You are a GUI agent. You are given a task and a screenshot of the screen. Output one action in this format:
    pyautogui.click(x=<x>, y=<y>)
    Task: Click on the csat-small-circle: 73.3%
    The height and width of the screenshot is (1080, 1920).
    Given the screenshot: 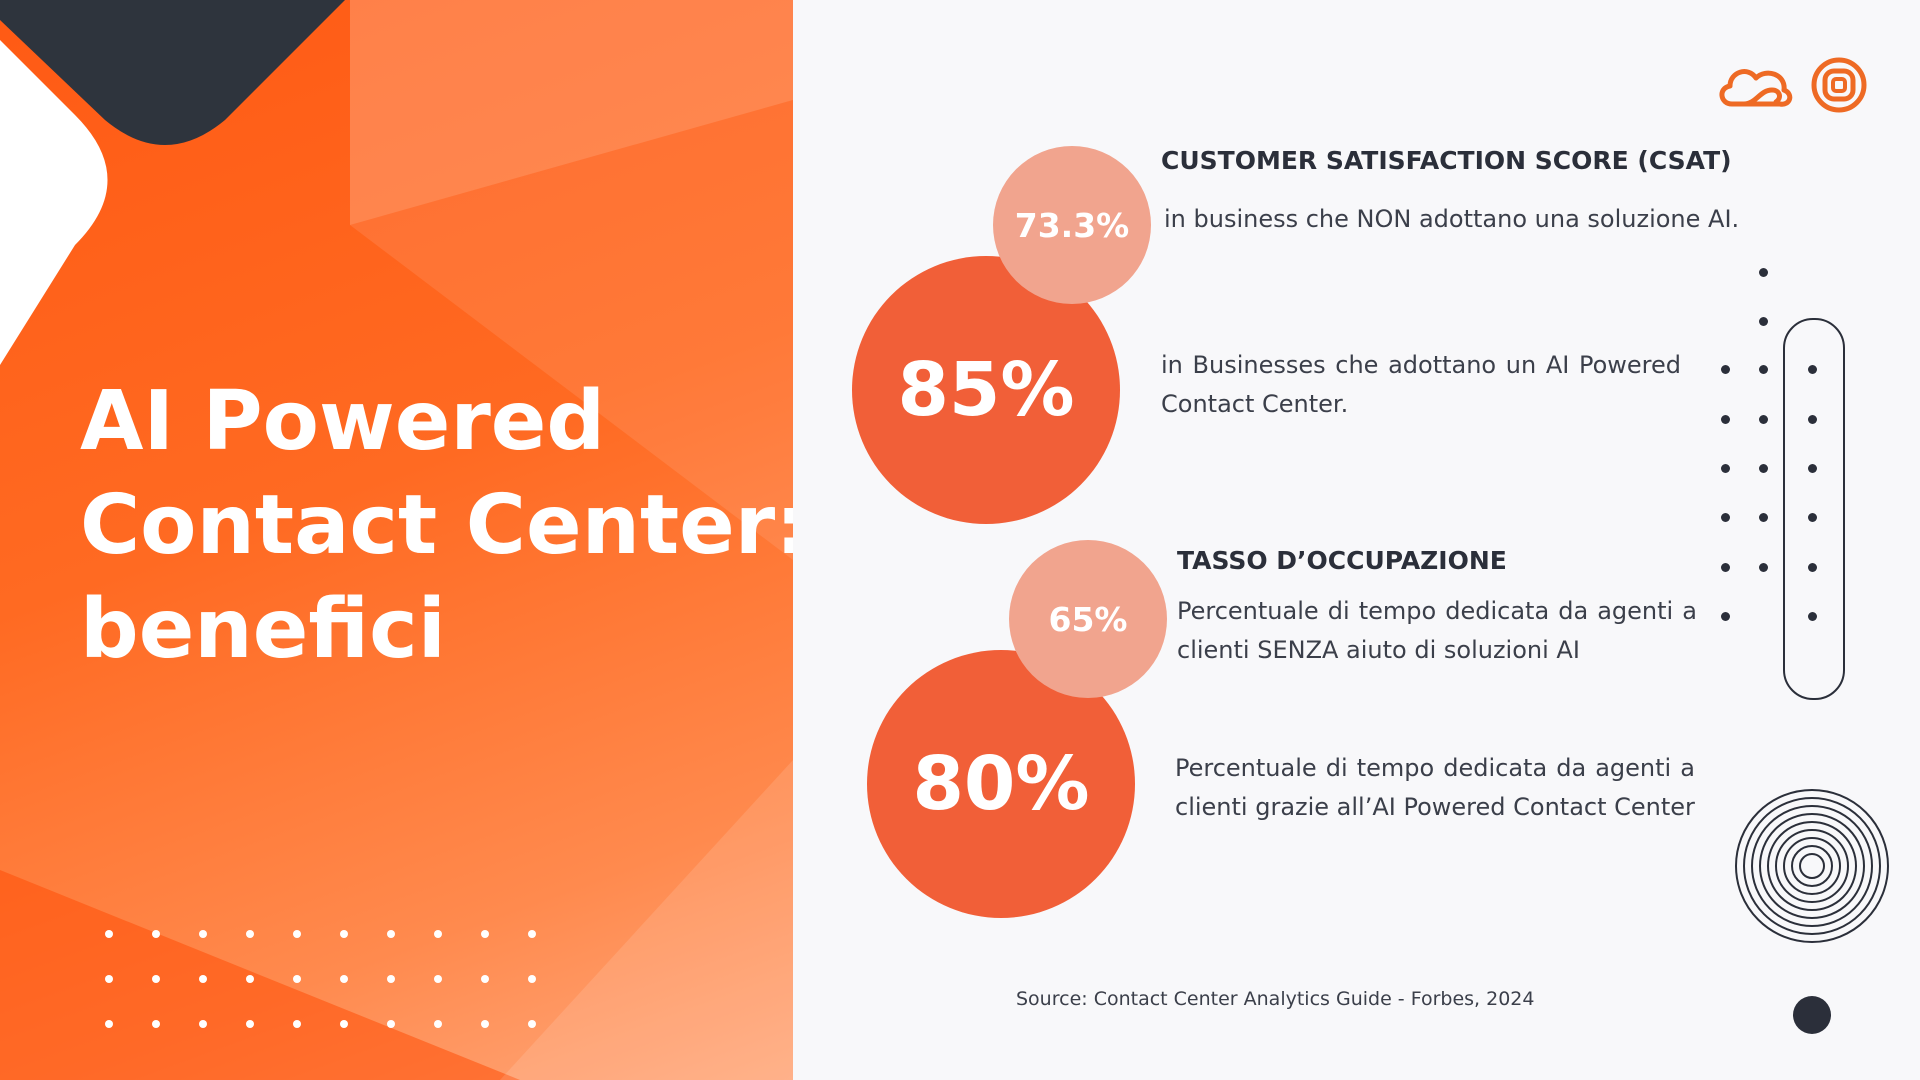 What is the action you would take?
    pyautogui.click(x=1072, y=225)
    